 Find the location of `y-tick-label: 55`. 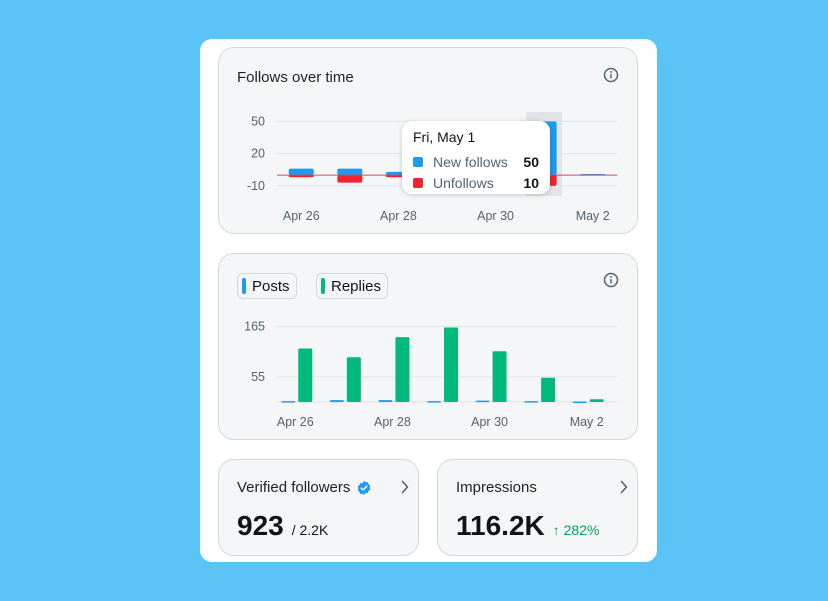

y-tick-label: 55 is located at coordinates (258, 377).